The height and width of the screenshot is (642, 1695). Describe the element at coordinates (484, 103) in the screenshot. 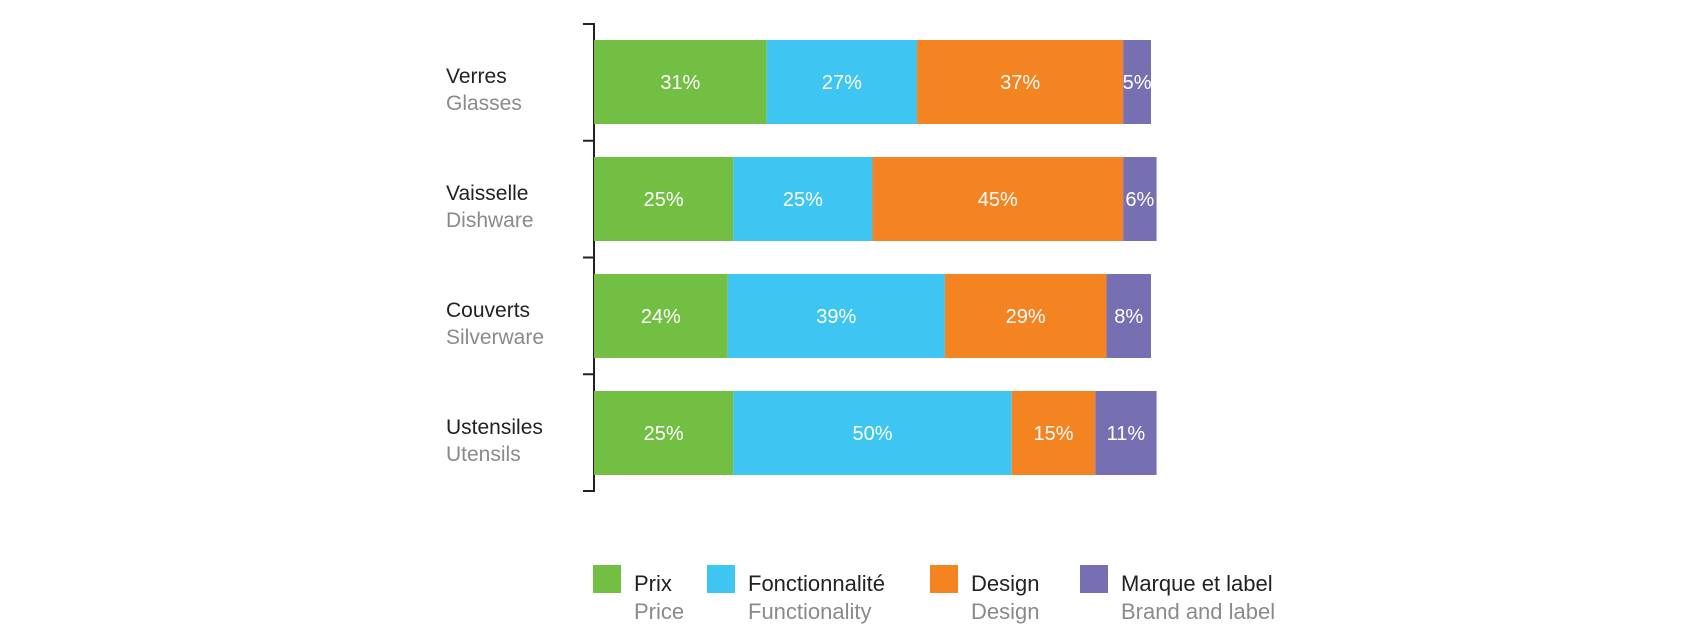

I see `category-sublabel: Glasses` at that location.